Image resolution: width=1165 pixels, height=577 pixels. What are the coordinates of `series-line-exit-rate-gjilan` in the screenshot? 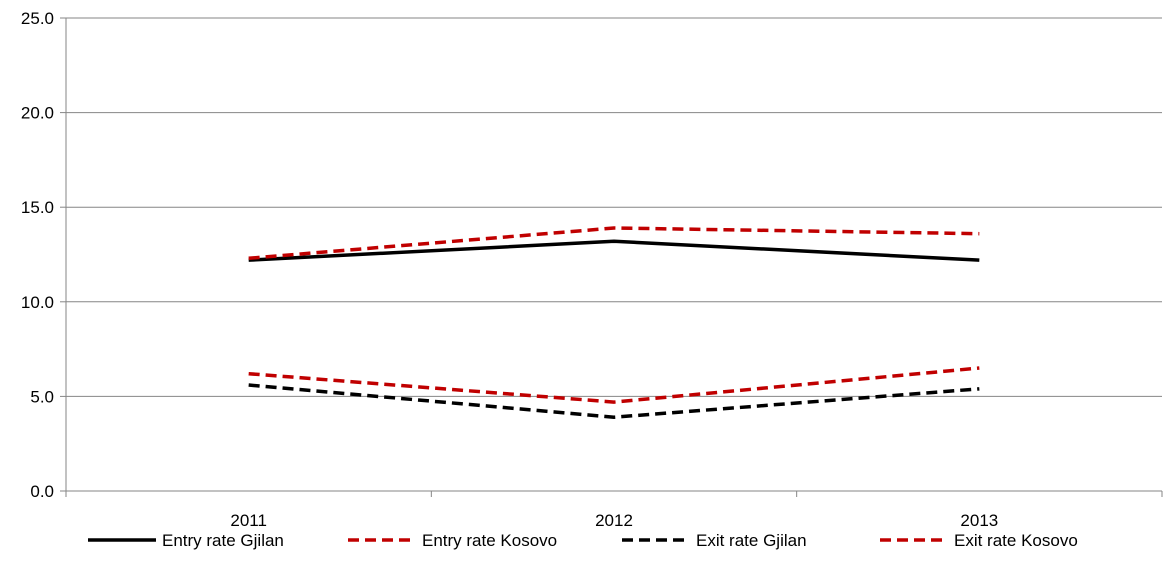 It's located at (614, 401).